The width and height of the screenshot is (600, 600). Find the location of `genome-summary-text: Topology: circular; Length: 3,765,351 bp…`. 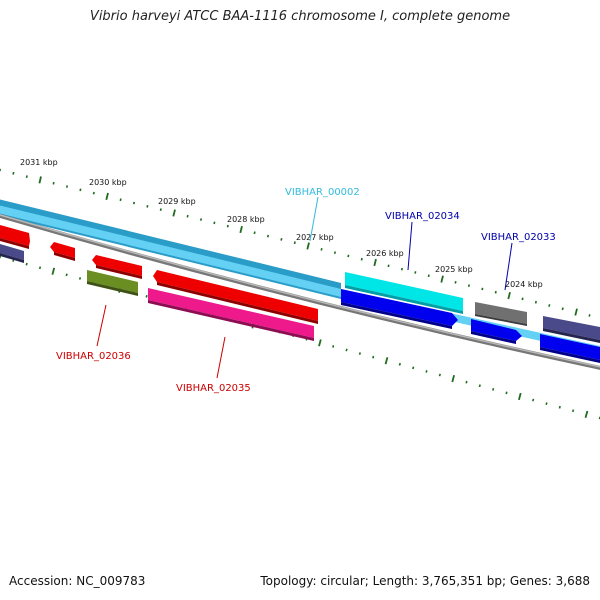

genome-summary-text: Topology: circular; Length: 3,765,351 bp… is located at coordinates (425, 581).